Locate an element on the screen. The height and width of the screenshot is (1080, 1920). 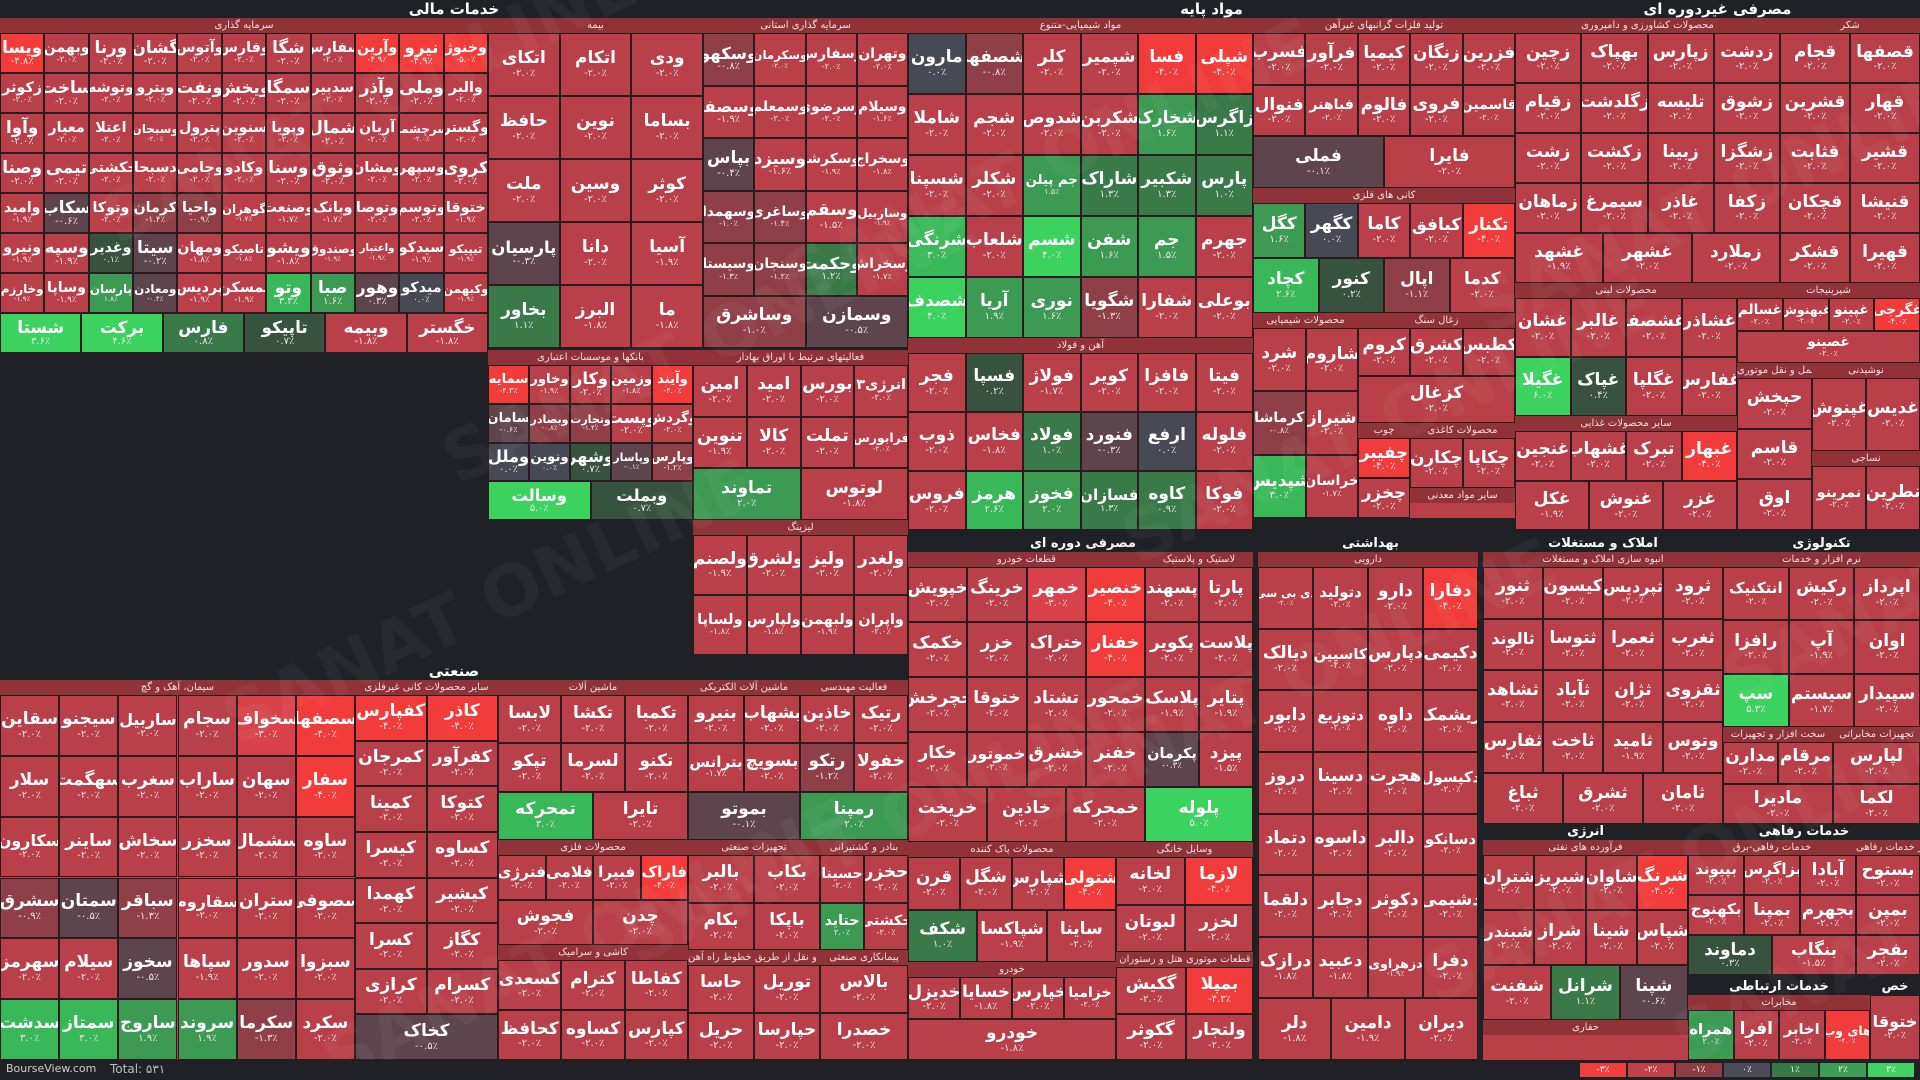
stock-tile: رکیش -۲.۰٪ is located at coordinates (1821, 594).